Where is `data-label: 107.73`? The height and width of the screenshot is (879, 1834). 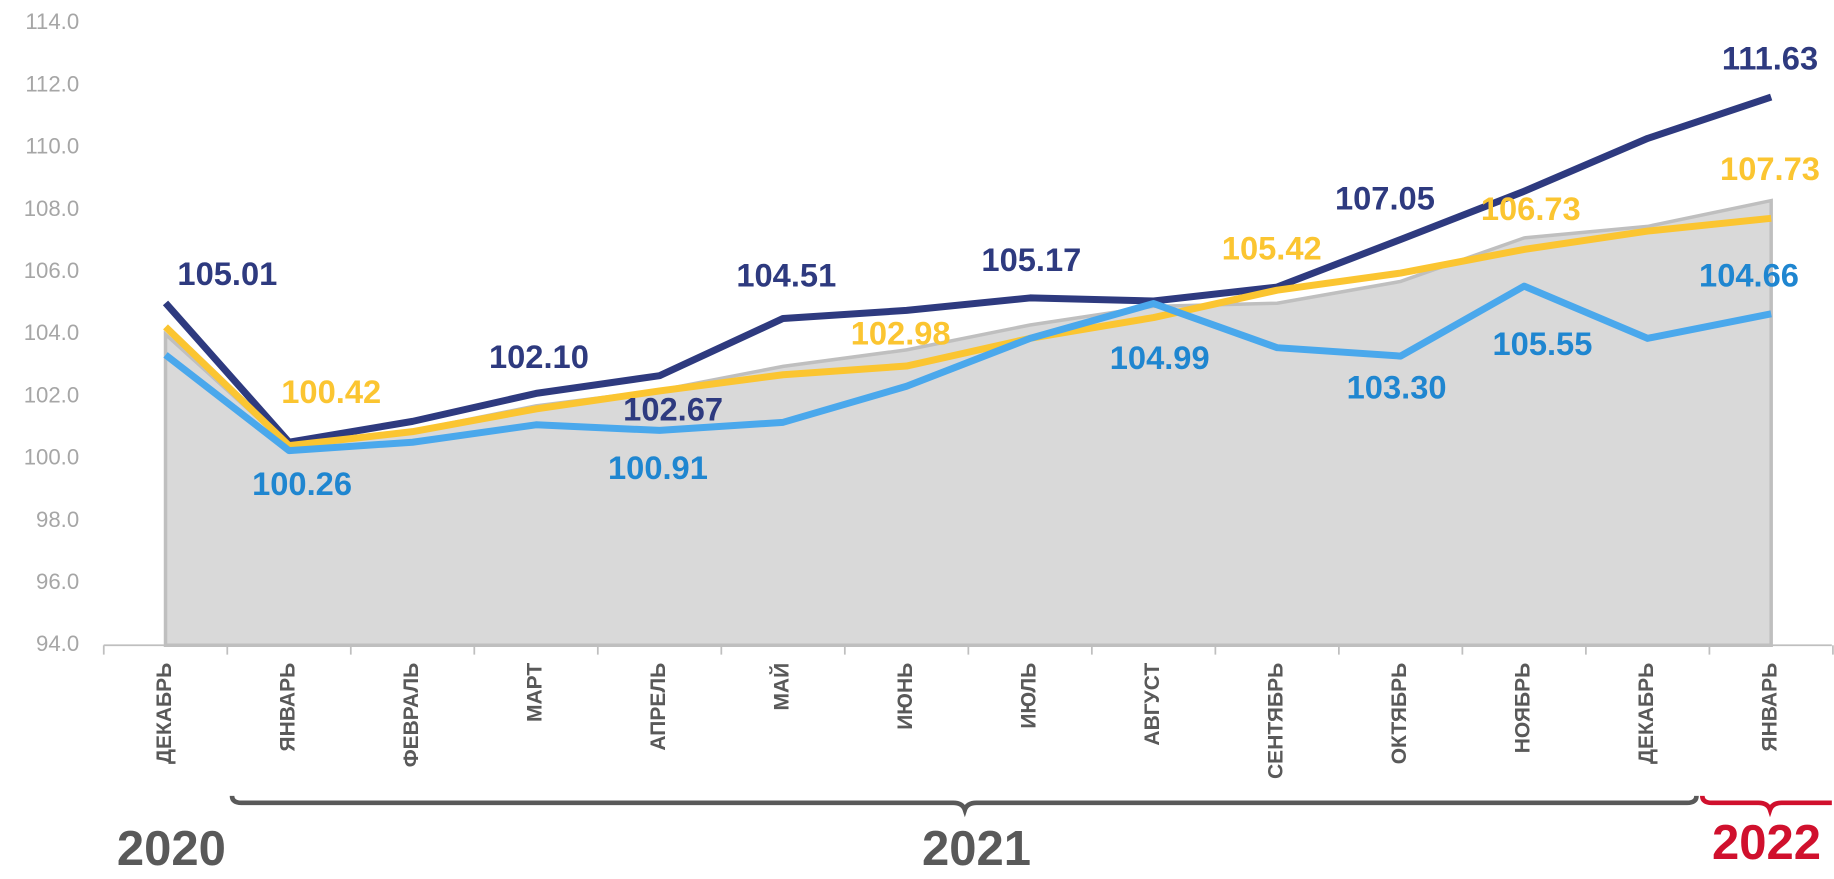 data-label: 107.73 is located at coordinates (1770, 168).